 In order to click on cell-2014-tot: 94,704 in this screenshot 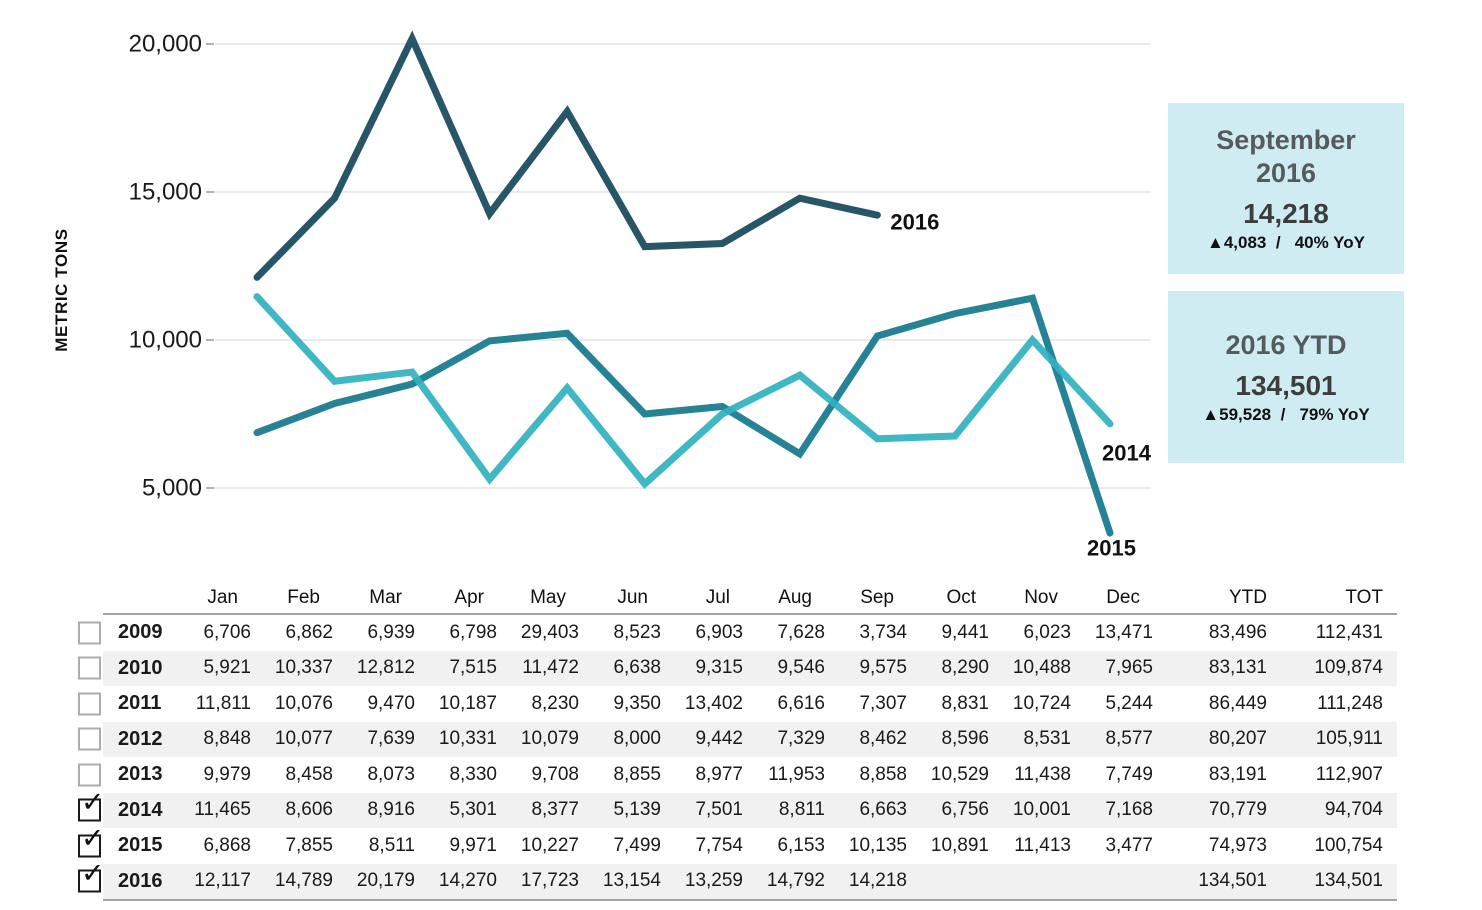, I will do `click(1353, 810)`.